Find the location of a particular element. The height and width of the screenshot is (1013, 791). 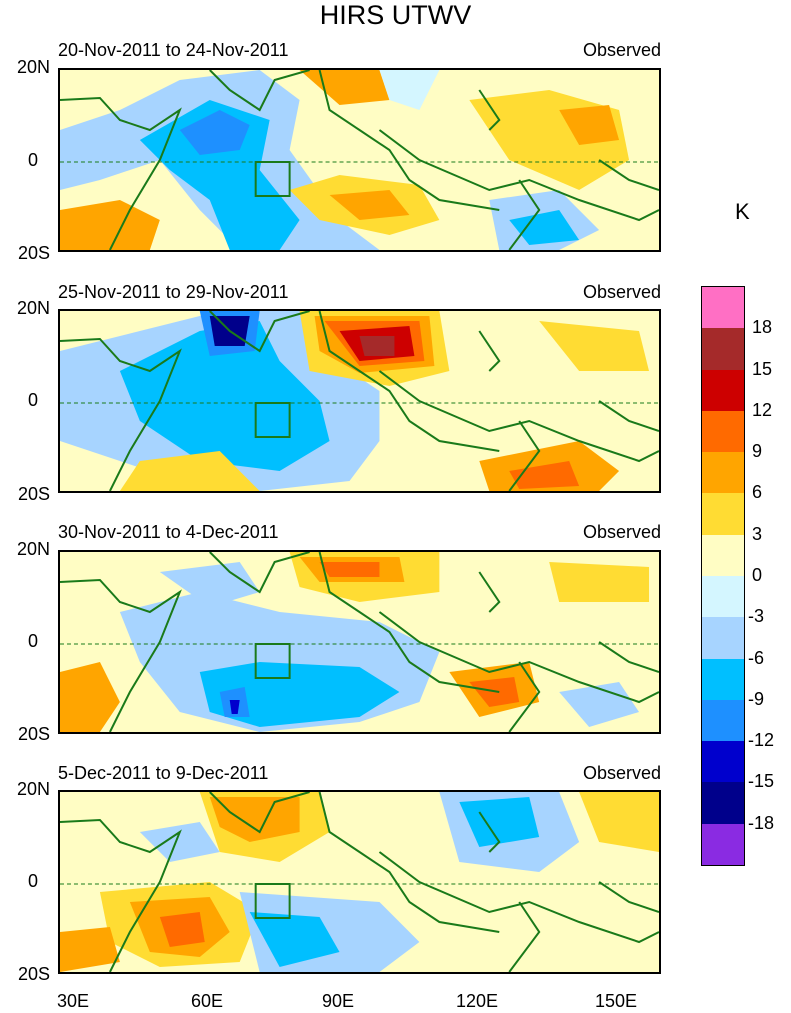

panel-1-label: Observed is located at coordinates (621, 50).